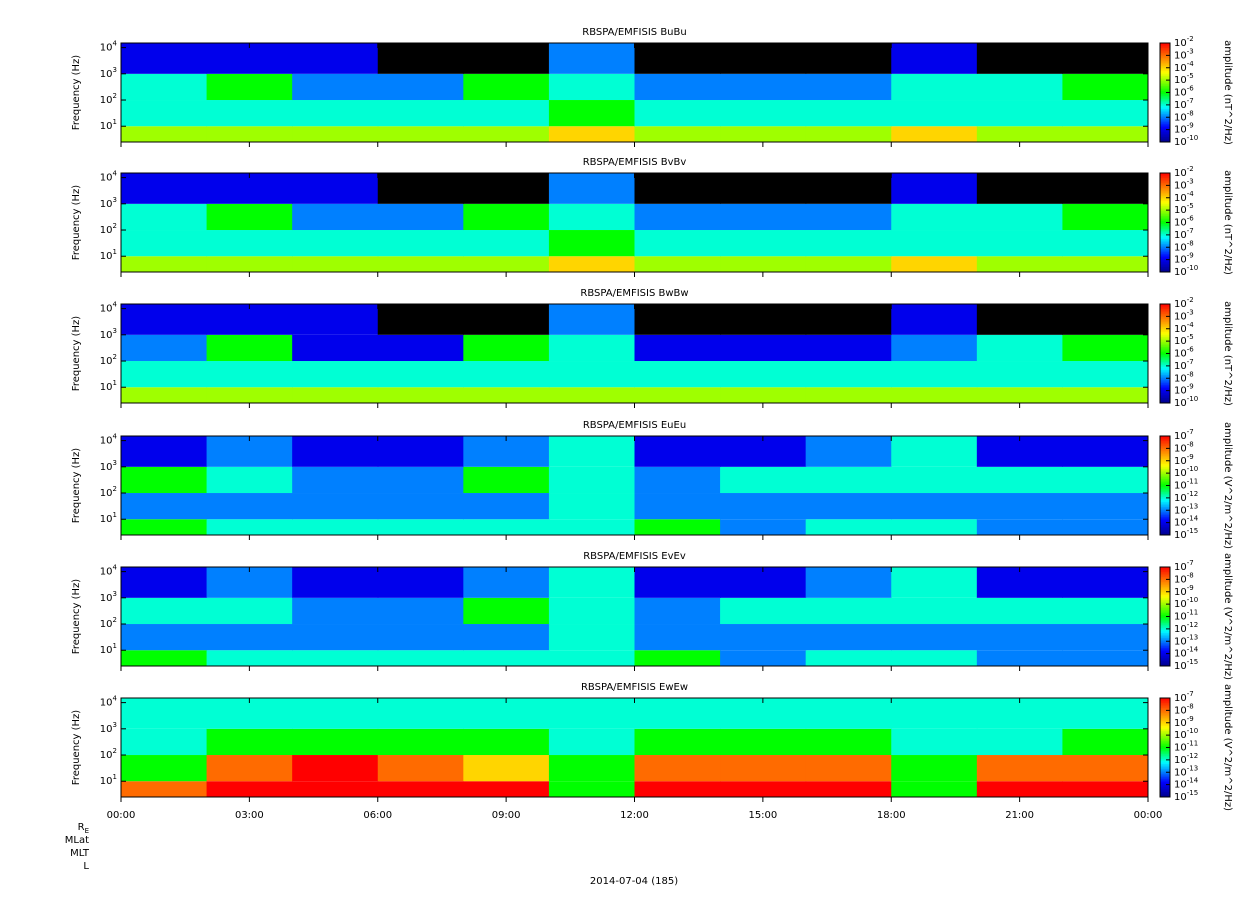 This screenshot has width=1248, height=899. What do you see at coordinates (1184, 460) in the screenshot?
I see `colorbar-tick-label: 10⁻⁹` at bounding box center [1184, 460].